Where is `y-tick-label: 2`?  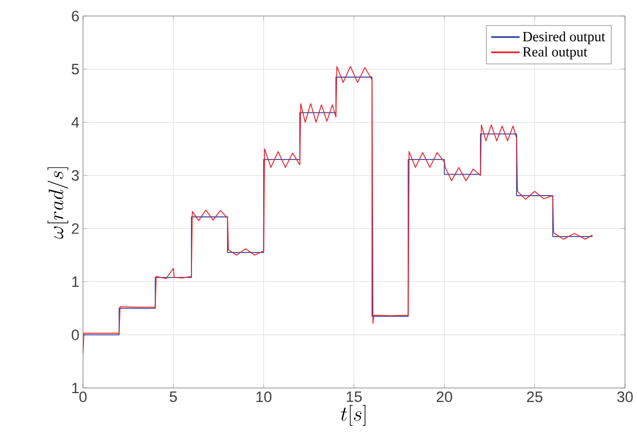 y-tick-label: 2 is located at coordinates (75, 228).